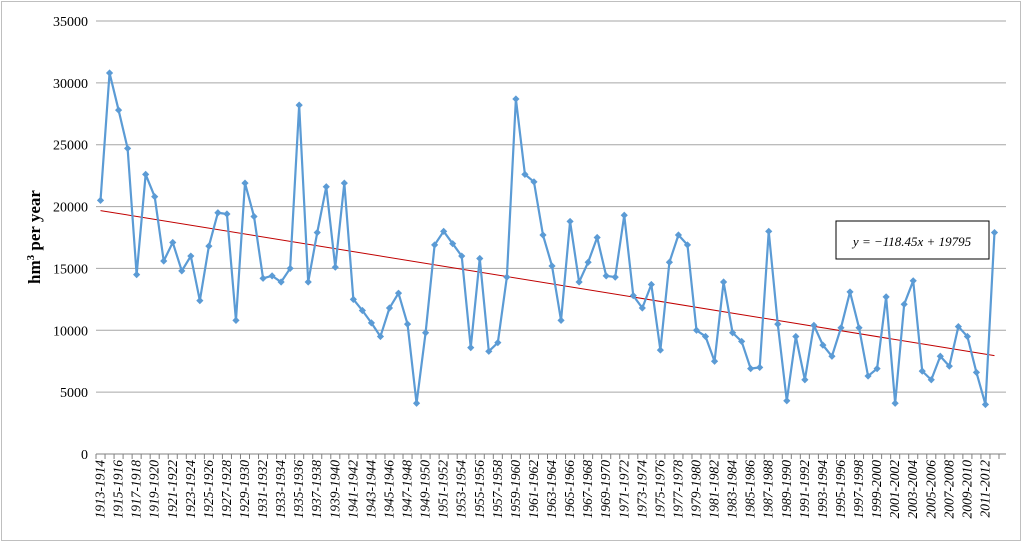 The image size is (1024, 544). Describe the element at coordinates (100, 489) in the screenshot. I see `x-tick-label: 1913-1914` at that location.